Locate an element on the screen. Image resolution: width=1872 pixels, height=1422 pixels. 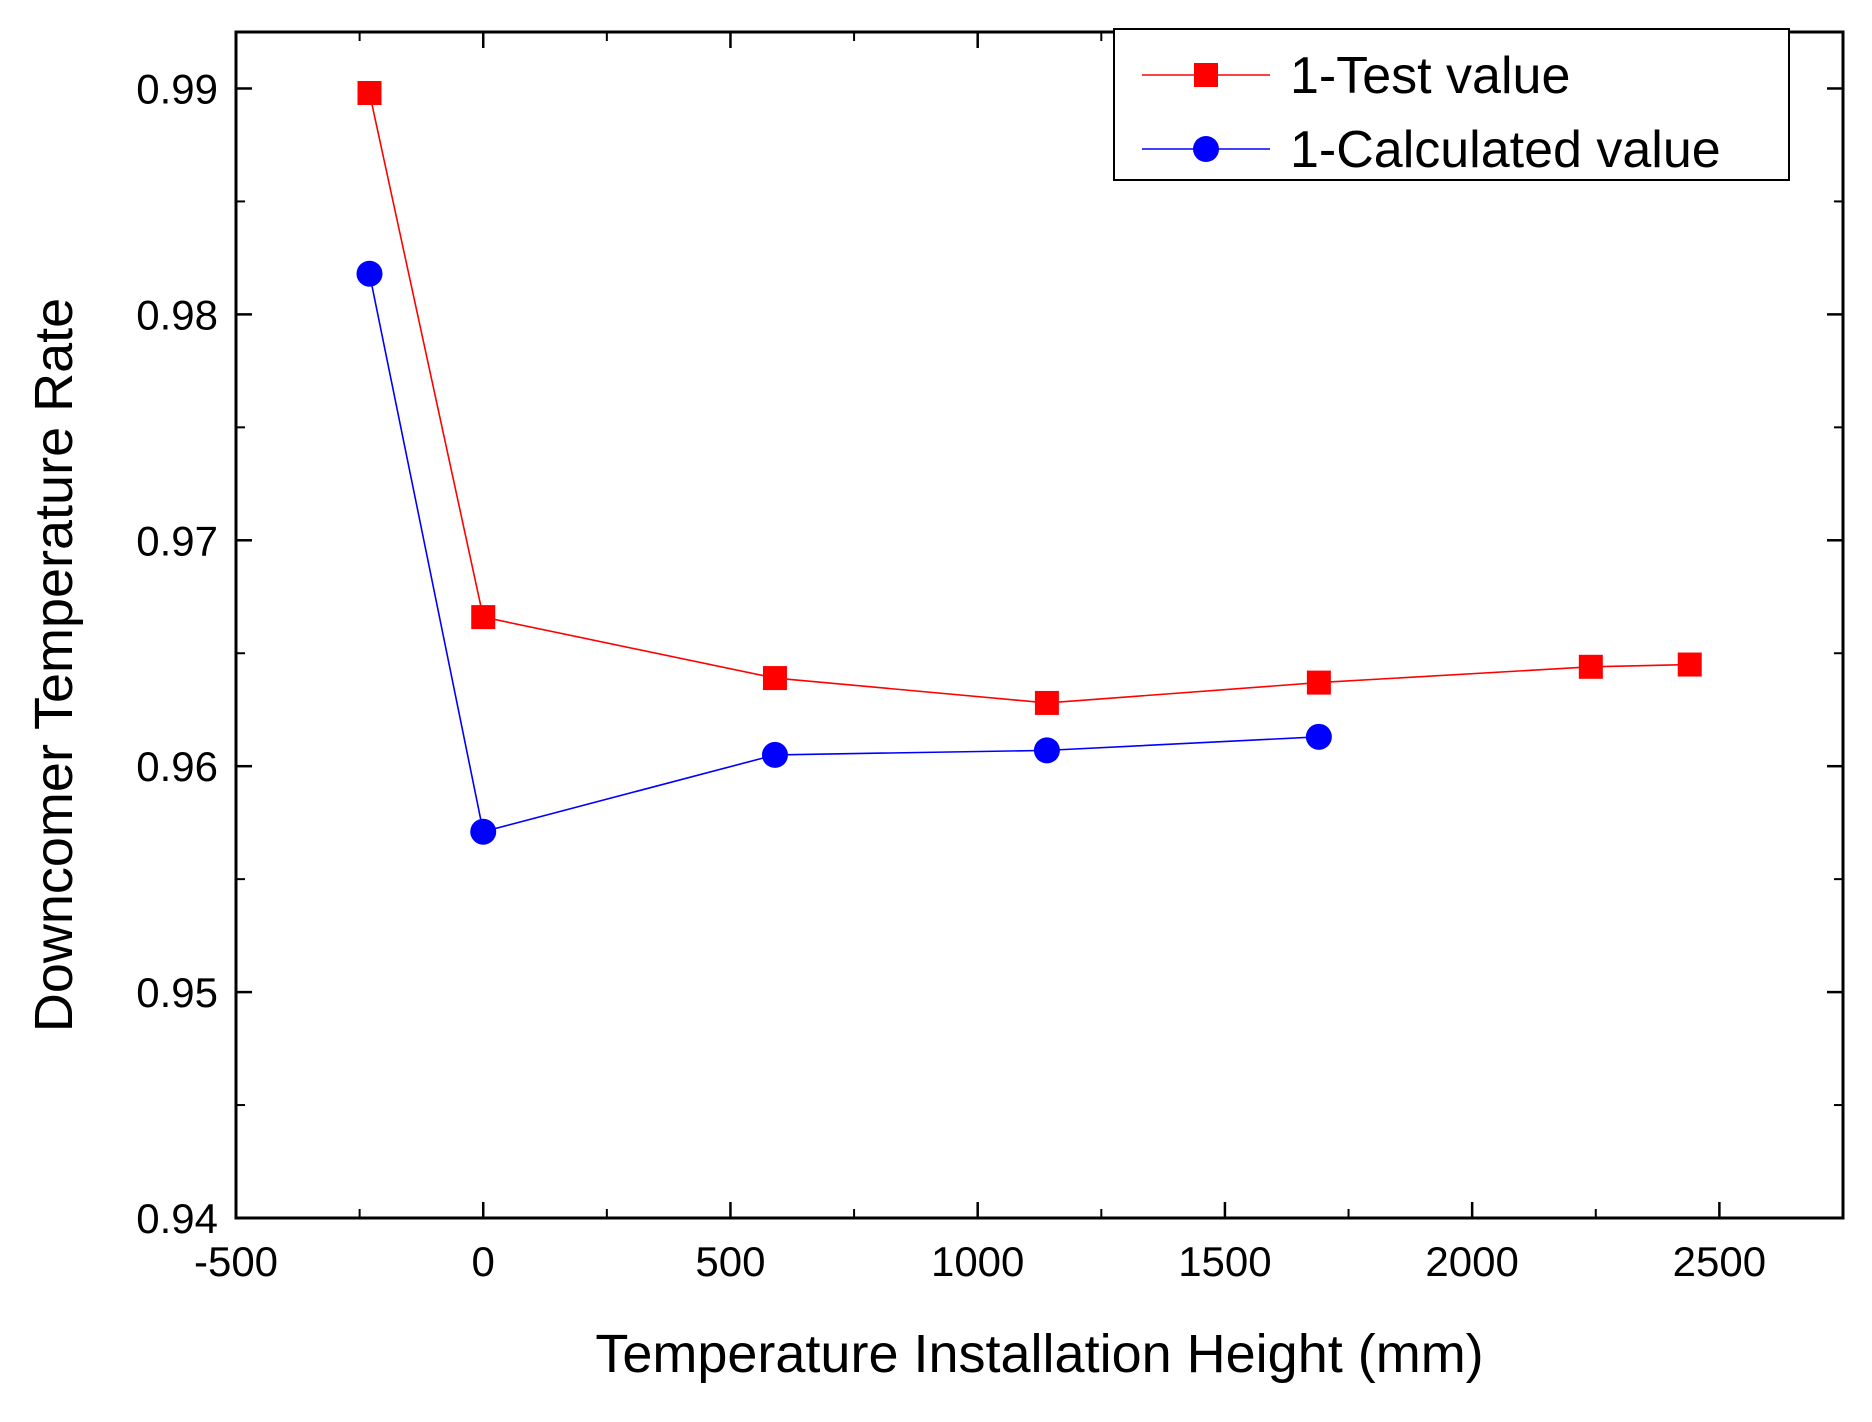
x-tick-label: -500 is located at coordinates (236, 1261).